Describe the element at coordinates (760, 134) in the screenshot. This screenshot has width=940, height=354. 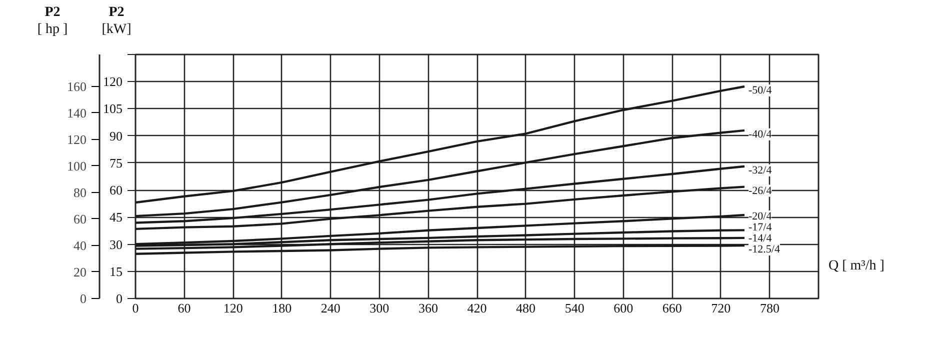
I see `series-label: -40/4` at that location.